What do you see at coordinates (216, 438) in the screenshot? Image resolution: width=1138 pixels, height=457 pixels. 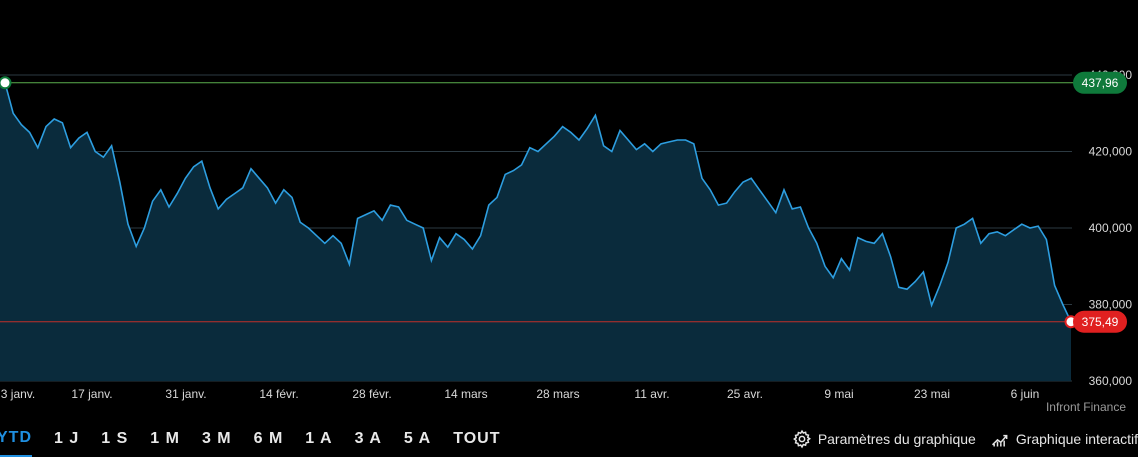 I see `range-3m: 3 M` at bounding box center [216, 438].